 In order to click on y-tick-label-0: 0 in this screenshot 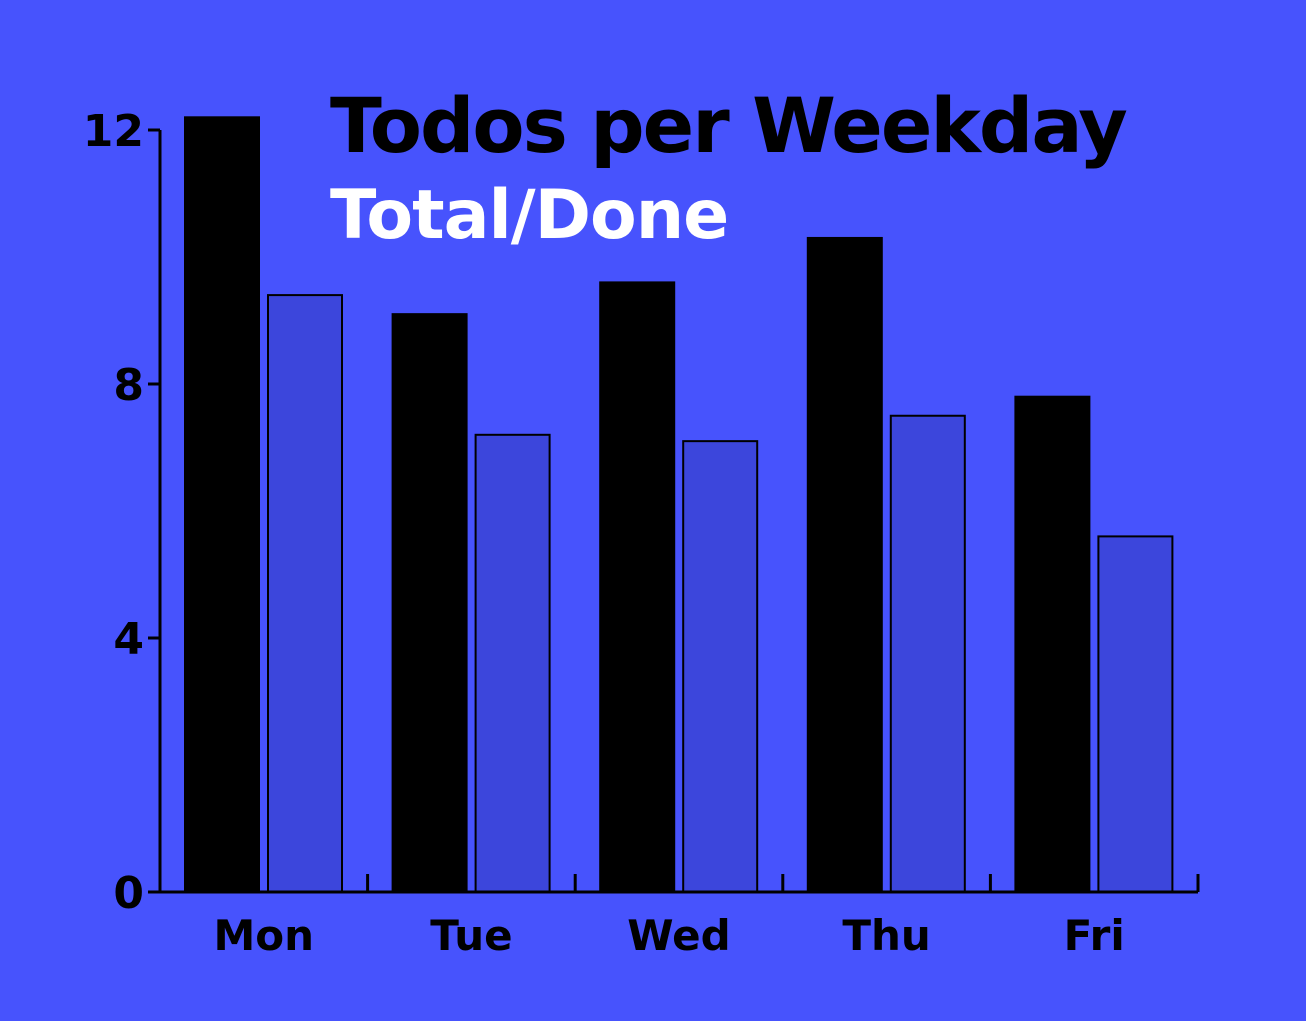, I will do `click(128, 893)`.